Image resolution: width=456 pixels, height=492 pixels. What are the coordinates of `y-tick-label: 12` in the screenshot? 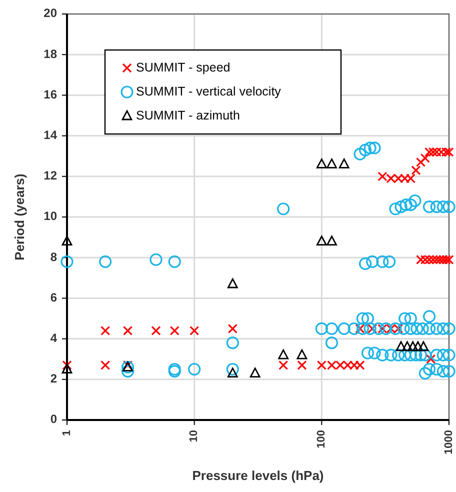 It's located at (51, 175).